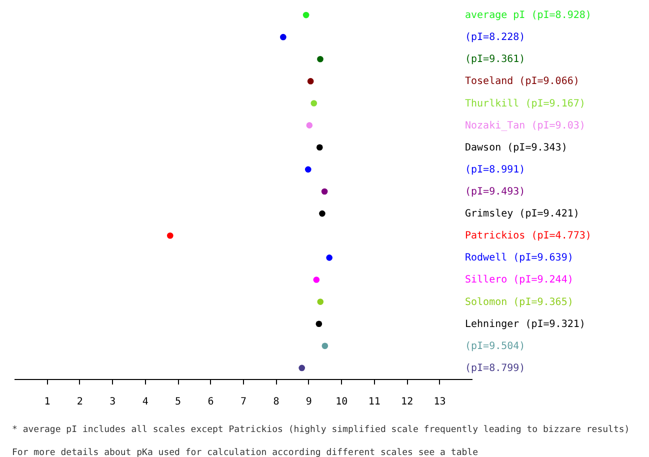  I want to click on x-tick-label: 8, so click(276, 402).